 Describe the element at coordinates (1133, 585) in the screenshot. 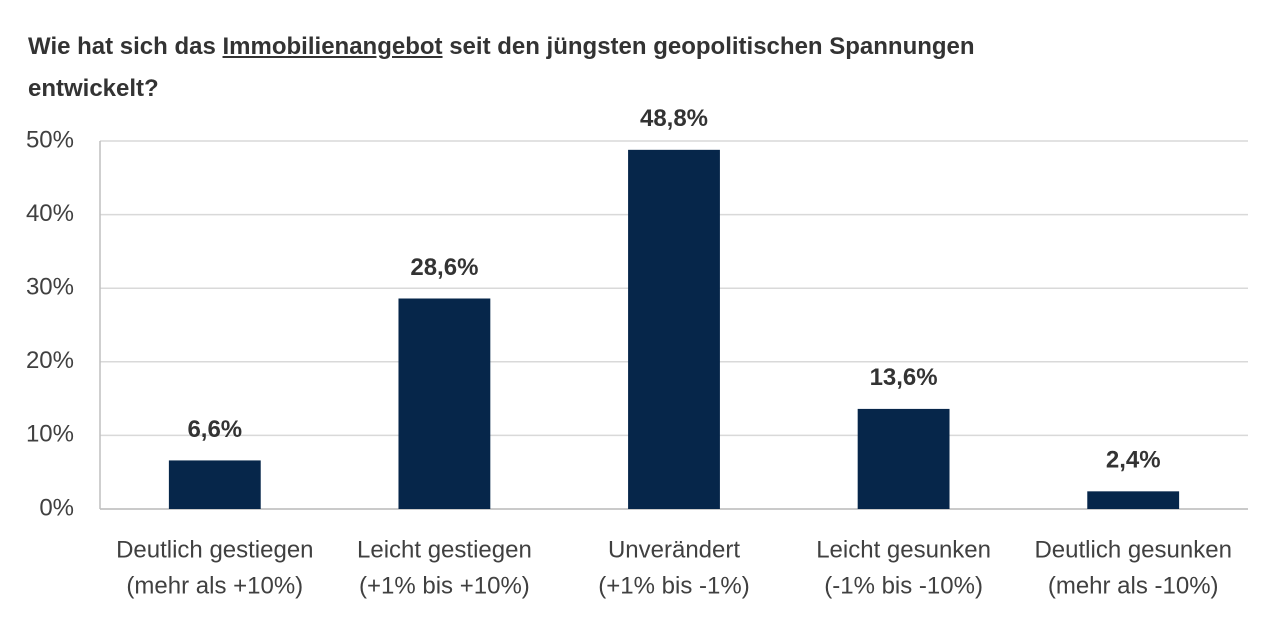

I see `x-tick-label: (mehr als -10%)` at that location.